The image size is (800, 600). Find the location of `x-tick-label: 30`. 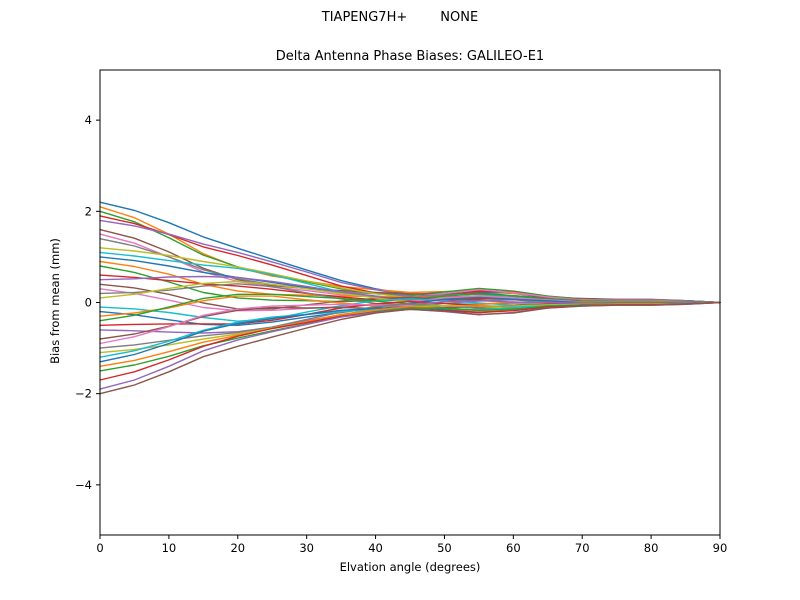

x-tick-label: 30 is located at coordinates (306, 548).